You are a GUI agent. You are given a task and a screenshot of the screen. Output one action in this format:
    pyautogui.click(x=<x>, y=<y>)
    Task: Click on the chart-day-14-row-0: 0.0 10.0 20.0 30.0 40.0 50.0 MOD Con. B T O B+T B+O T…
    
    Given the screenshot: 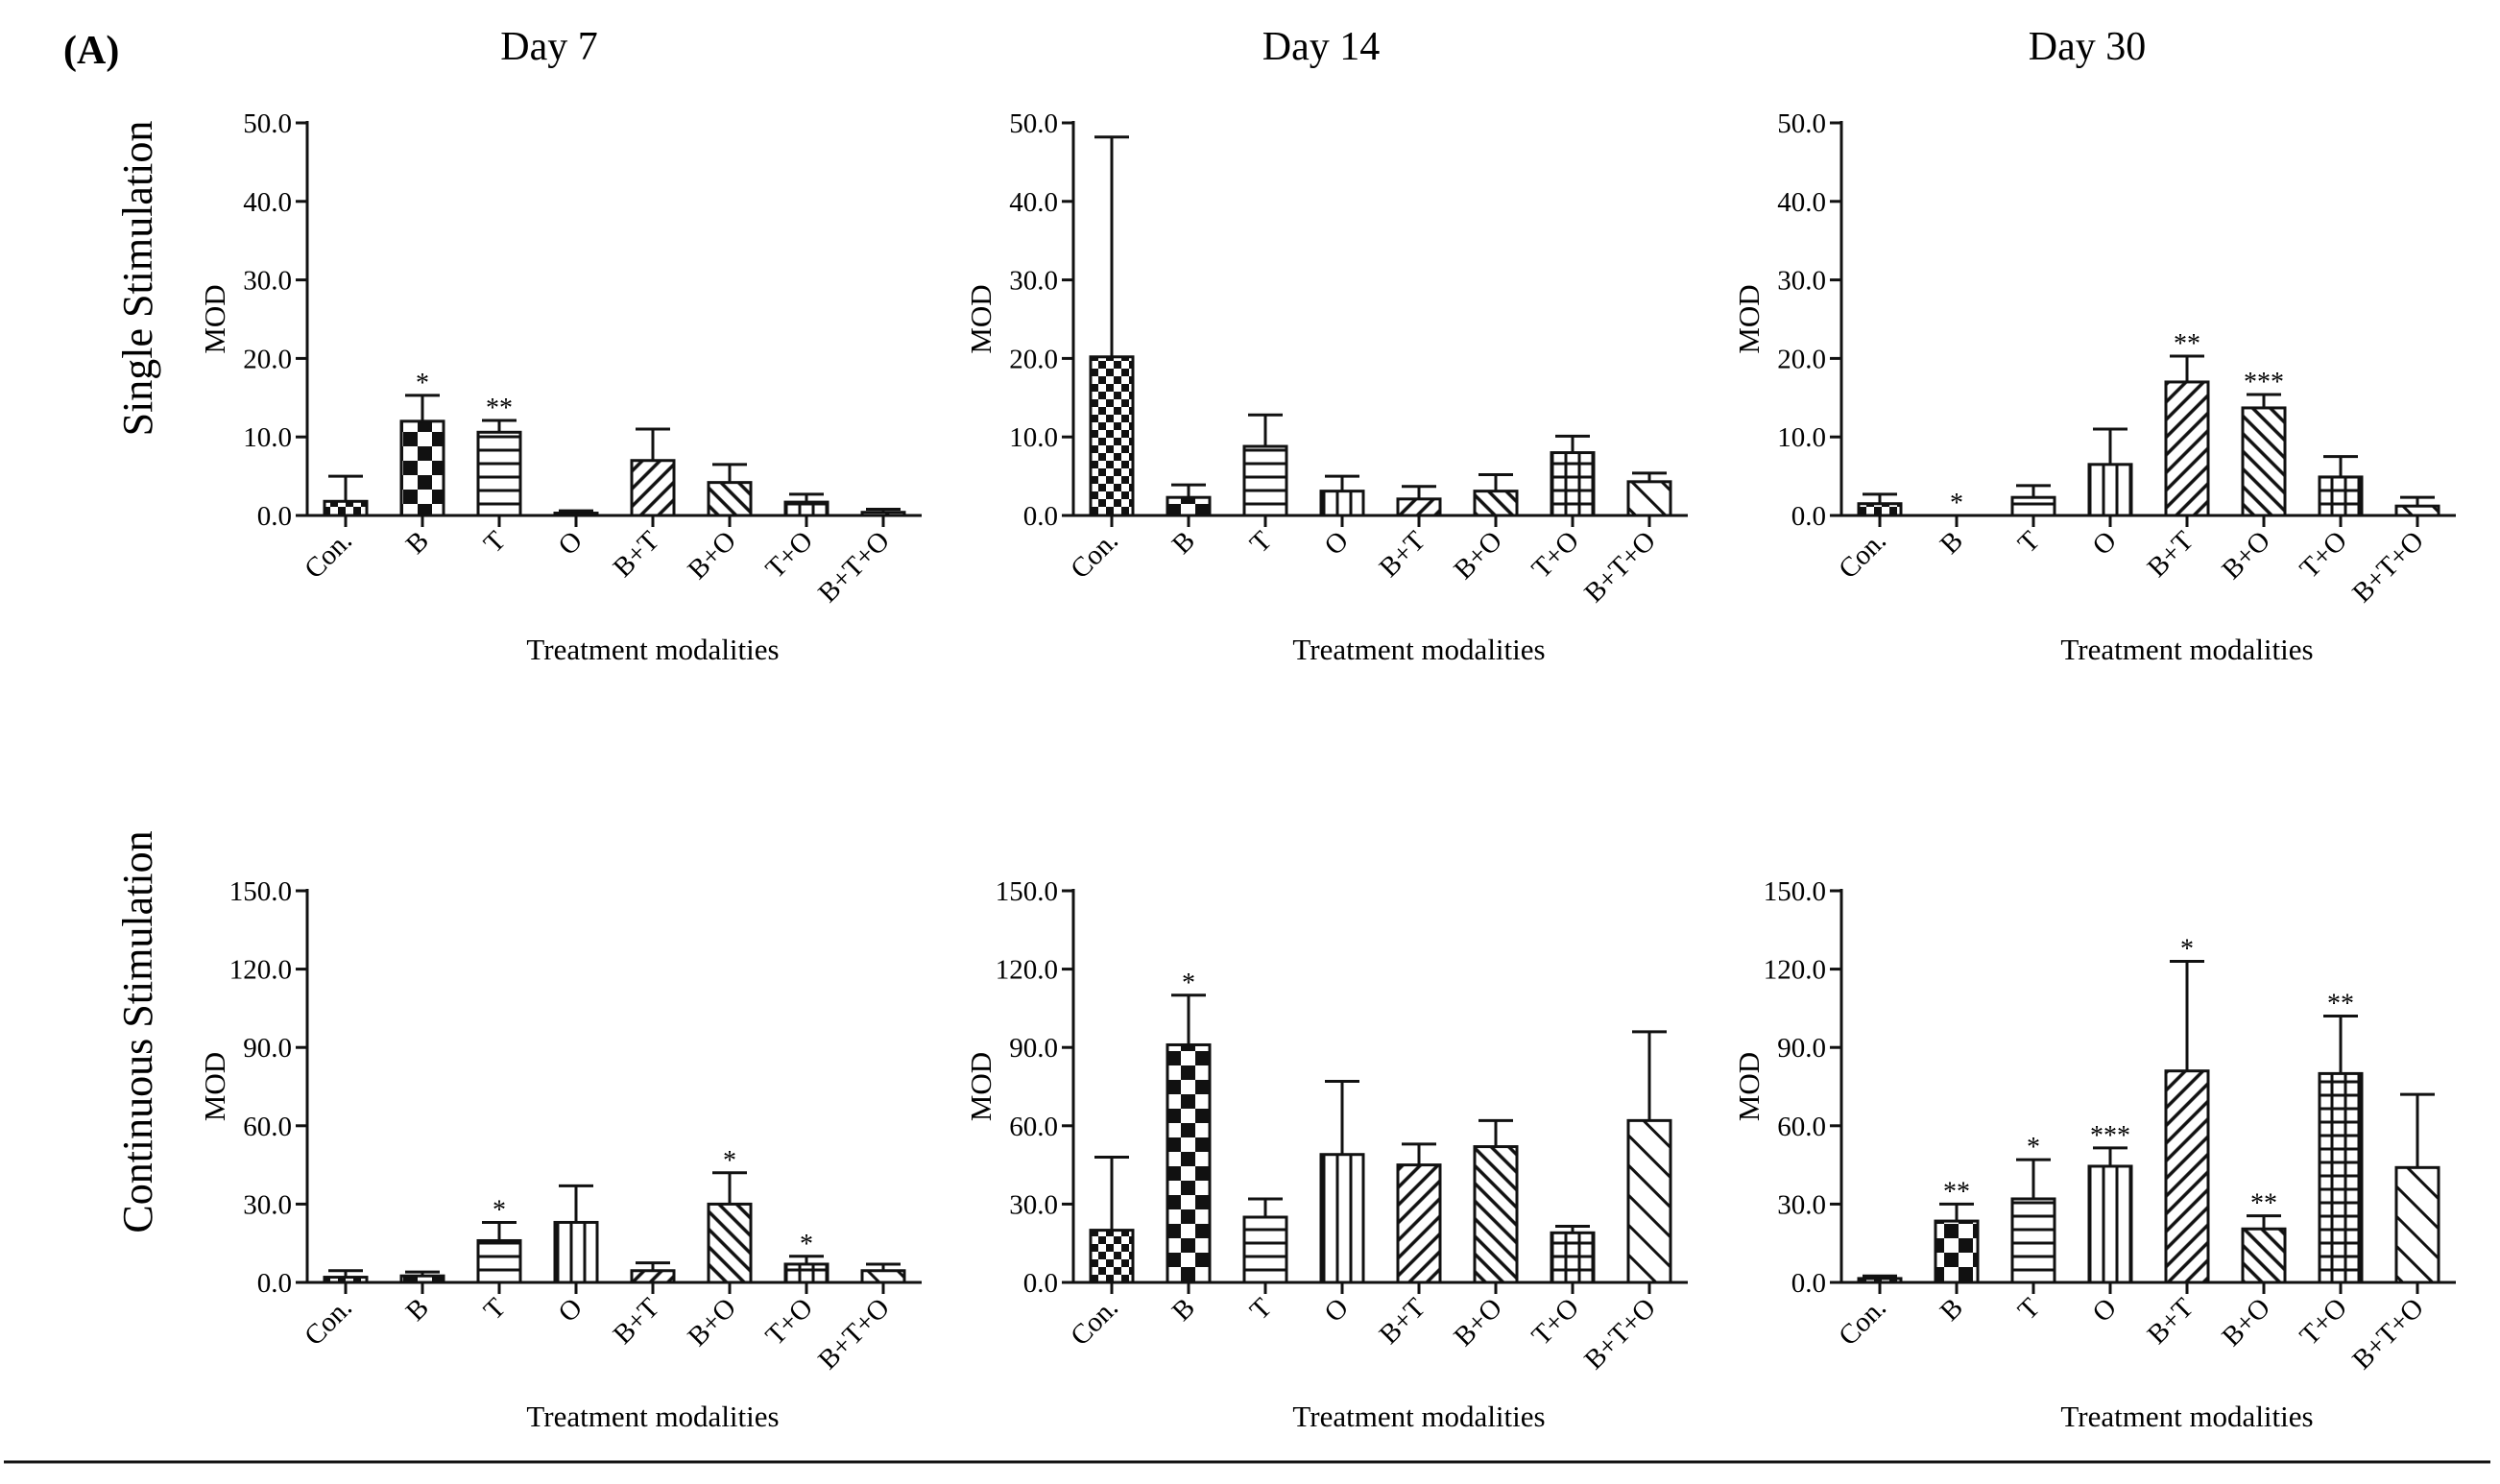 What is the action you would take?
    pyautogui.click(x=1326, y=387)
    